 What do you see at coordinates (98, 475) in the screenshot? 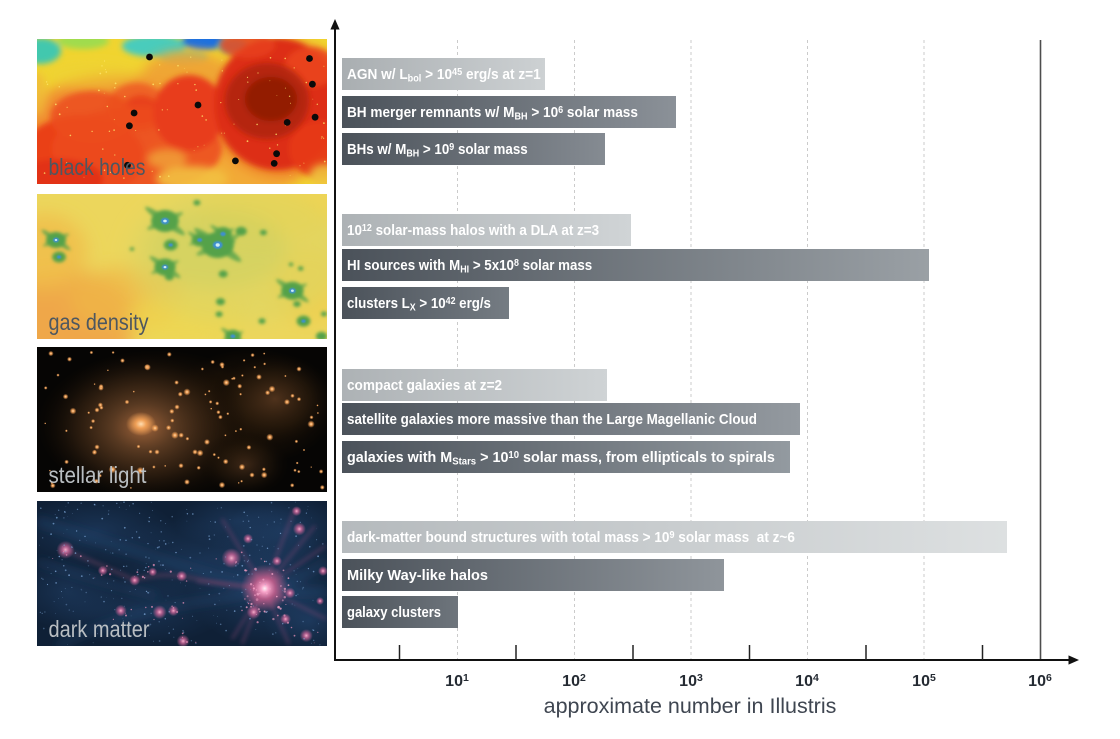
I see `svg-text: stellar light` at bounding box center [98, 475].